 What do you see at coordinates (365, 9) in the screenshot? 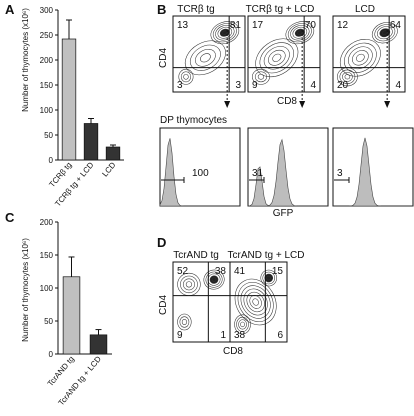
I see `flow-b-title-3: LCD` at bounding box center [365, 9].